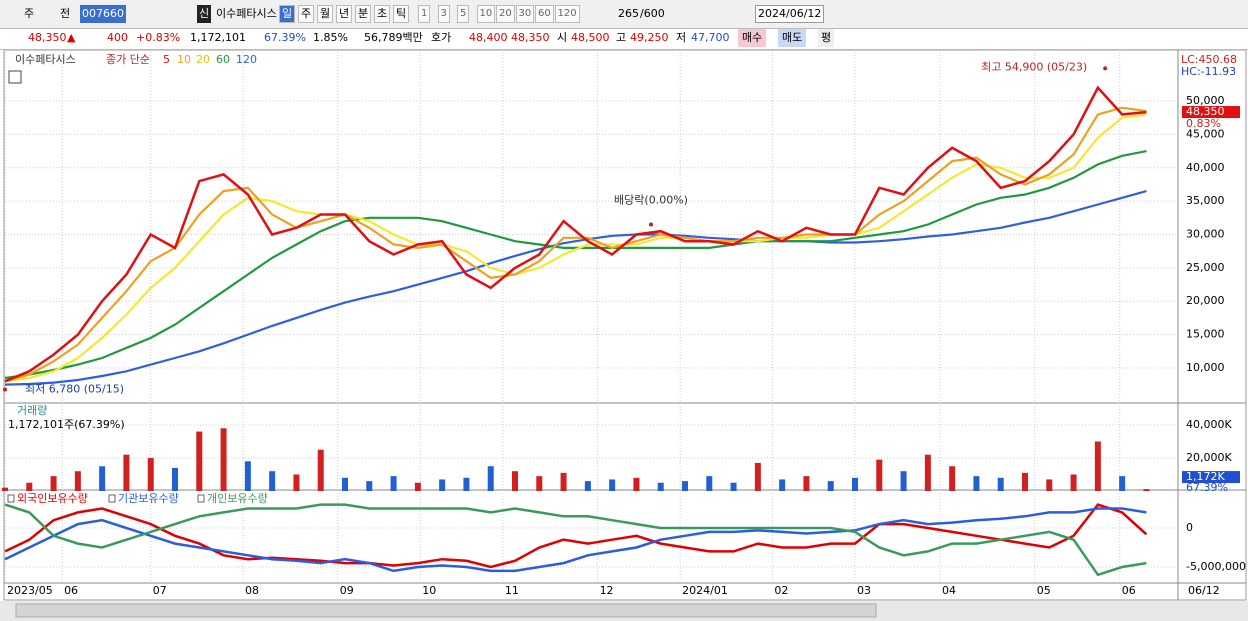  What do you see at coordinates (790, 14) in the screenshot?
I see `date: 2024/06/12` at bounding box center [790, 14].